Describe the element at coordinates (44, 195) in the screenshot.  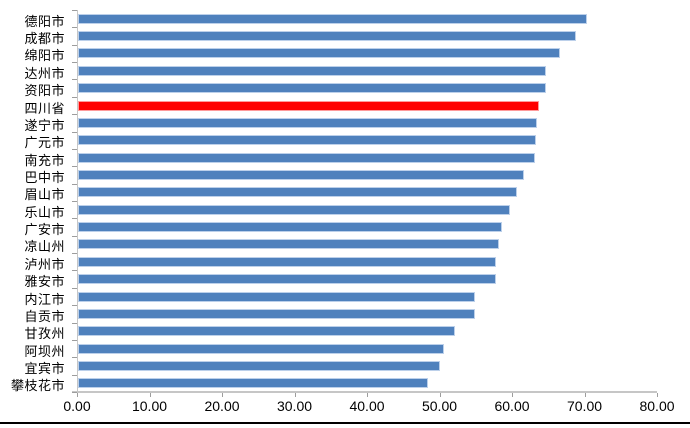
I see `category-label: 眉山市` at that location.